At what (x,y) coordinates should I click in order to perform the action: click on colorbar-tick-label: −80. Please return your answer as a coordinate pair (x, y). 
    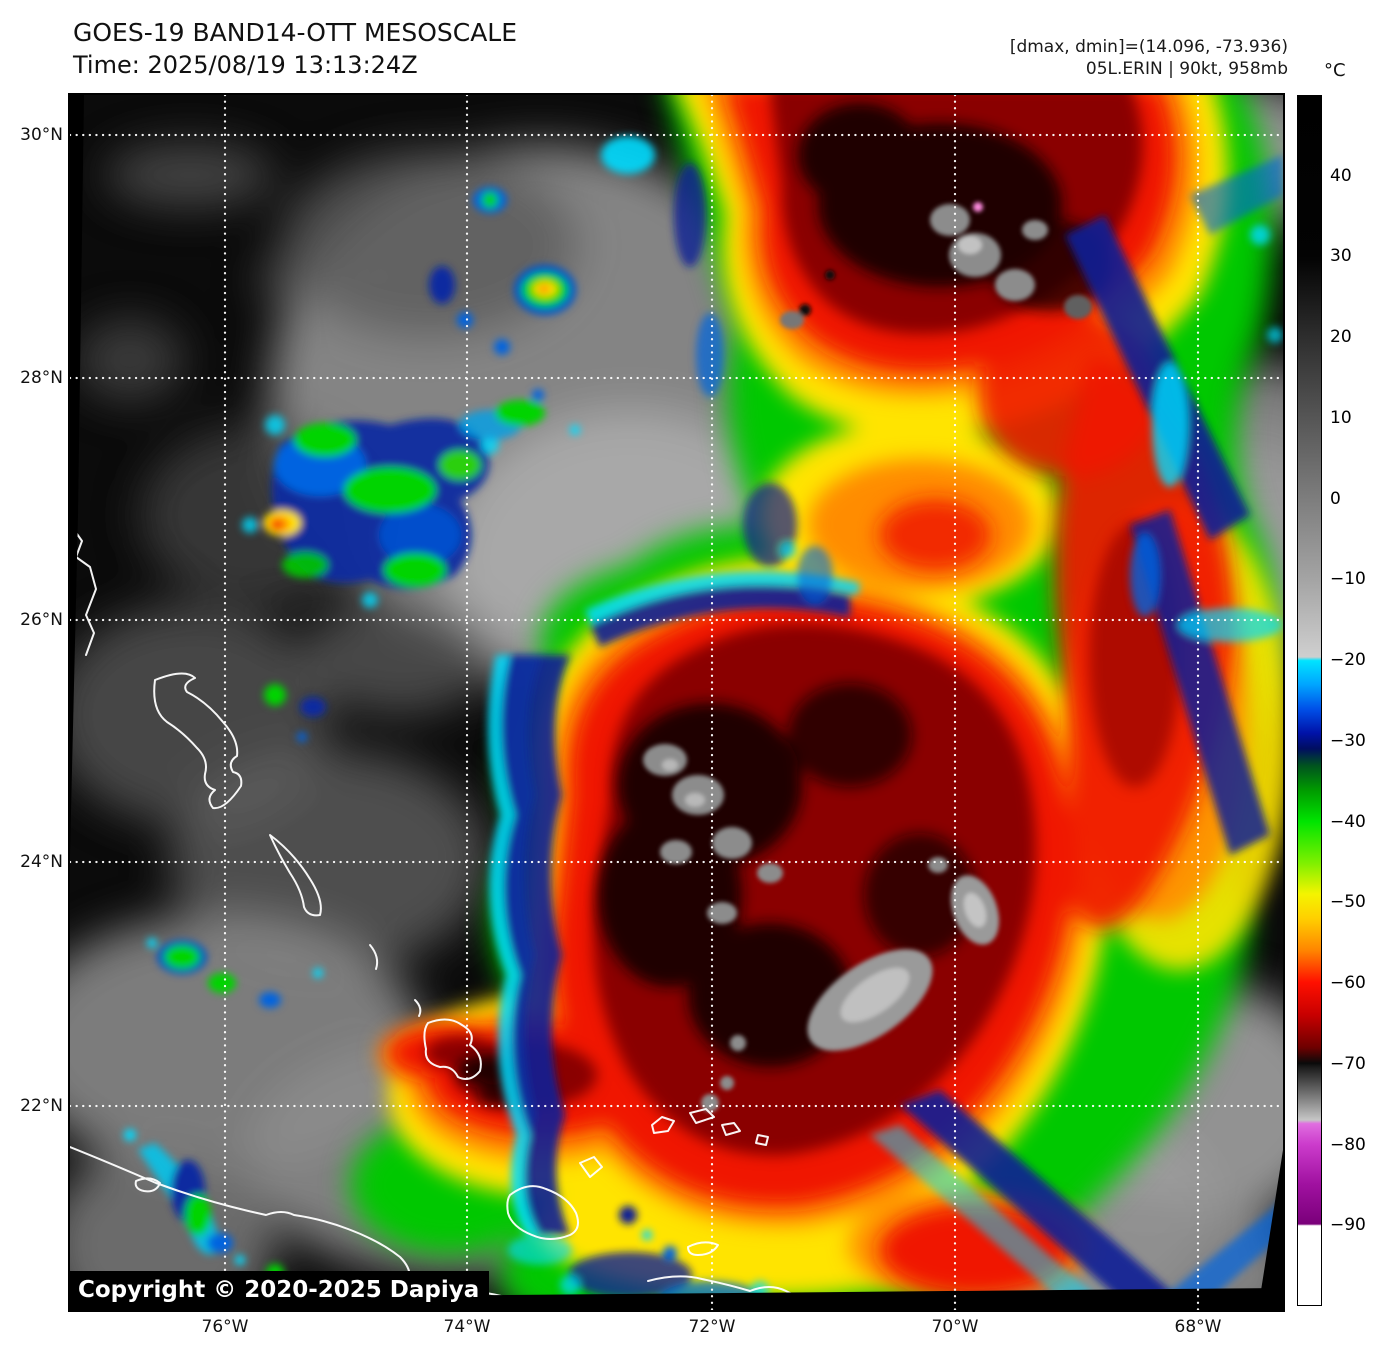
    Looking at the image, I should click on (1348, 1144).